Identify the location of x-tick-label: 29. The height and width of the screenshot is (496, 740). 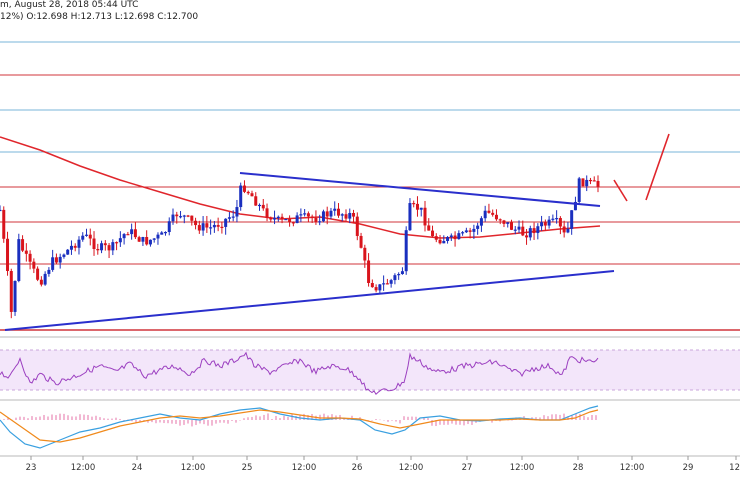
(688, 468).